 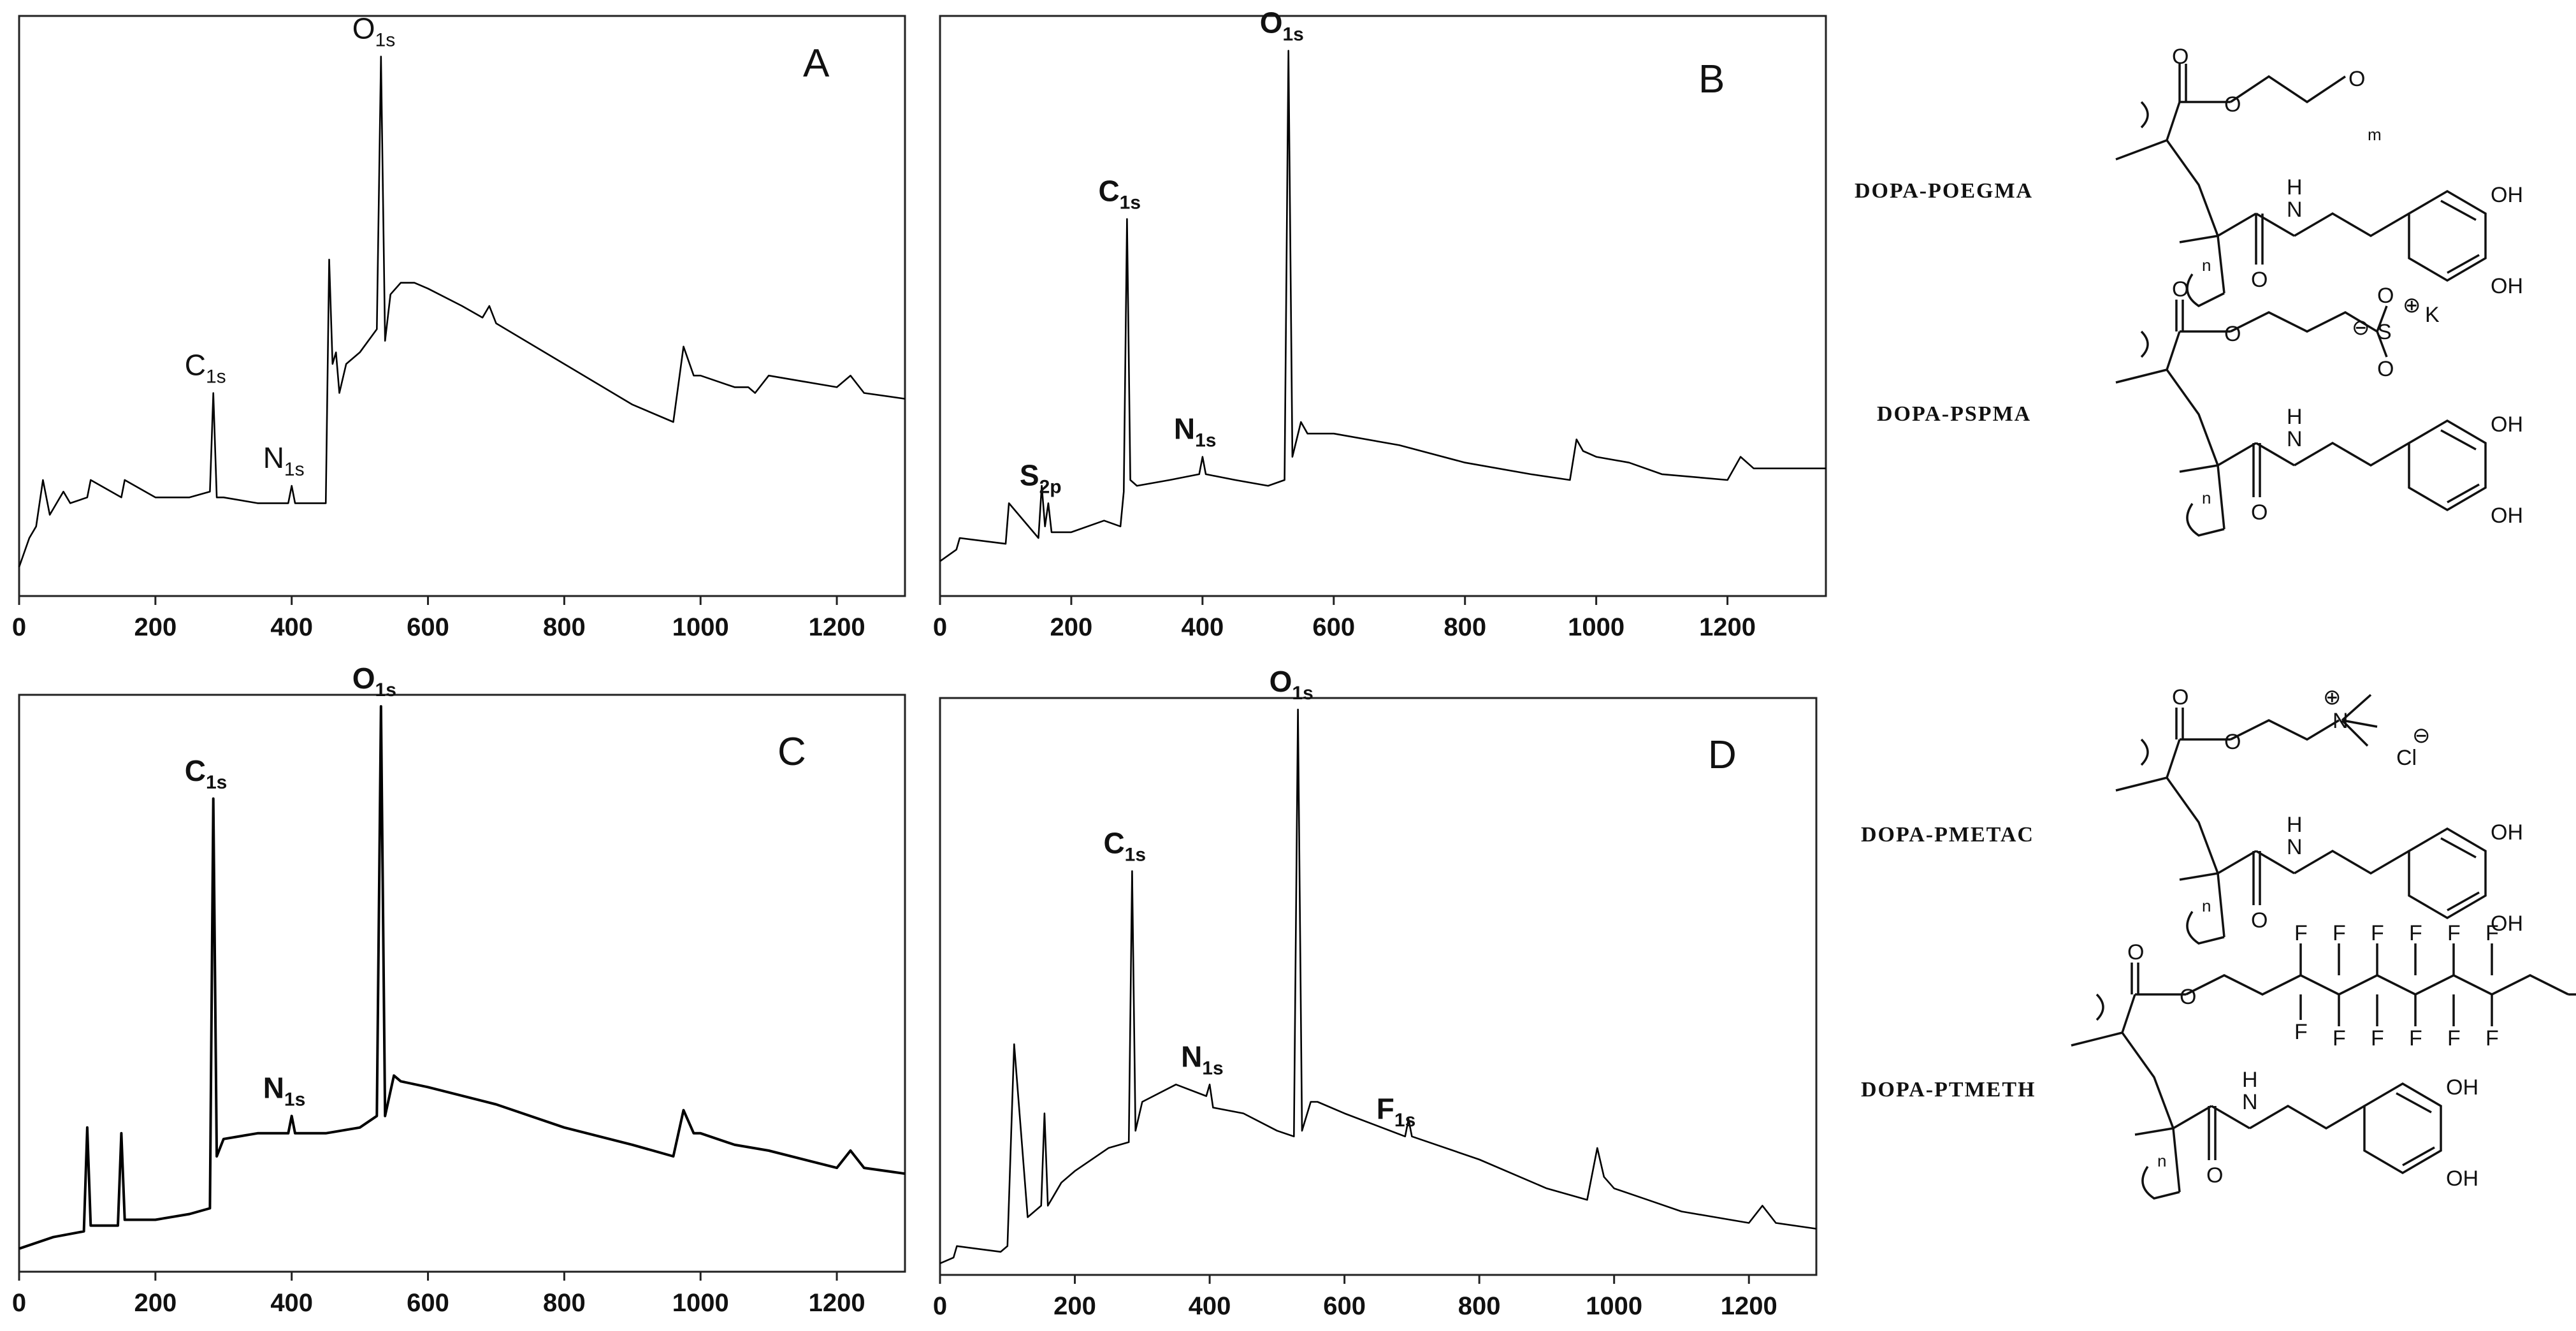 What do you see at coordinates (2200, 407) in the screenshot?
I see `structure-dopa-pspma: DOPA-PSPMA O O S O O ⊕ K ⊖ n H N O OH OH` at bounding box center [2200, 407].